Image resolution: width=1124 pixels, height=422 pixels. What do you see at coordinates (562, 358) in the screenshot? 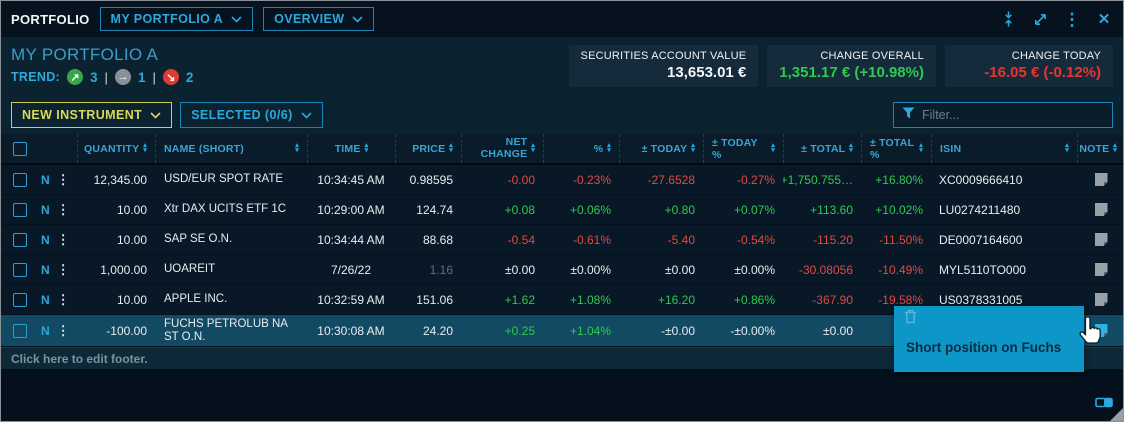
I see `footer-edit-bar: Click here to edit footer.` at bounding box center [562, 358].